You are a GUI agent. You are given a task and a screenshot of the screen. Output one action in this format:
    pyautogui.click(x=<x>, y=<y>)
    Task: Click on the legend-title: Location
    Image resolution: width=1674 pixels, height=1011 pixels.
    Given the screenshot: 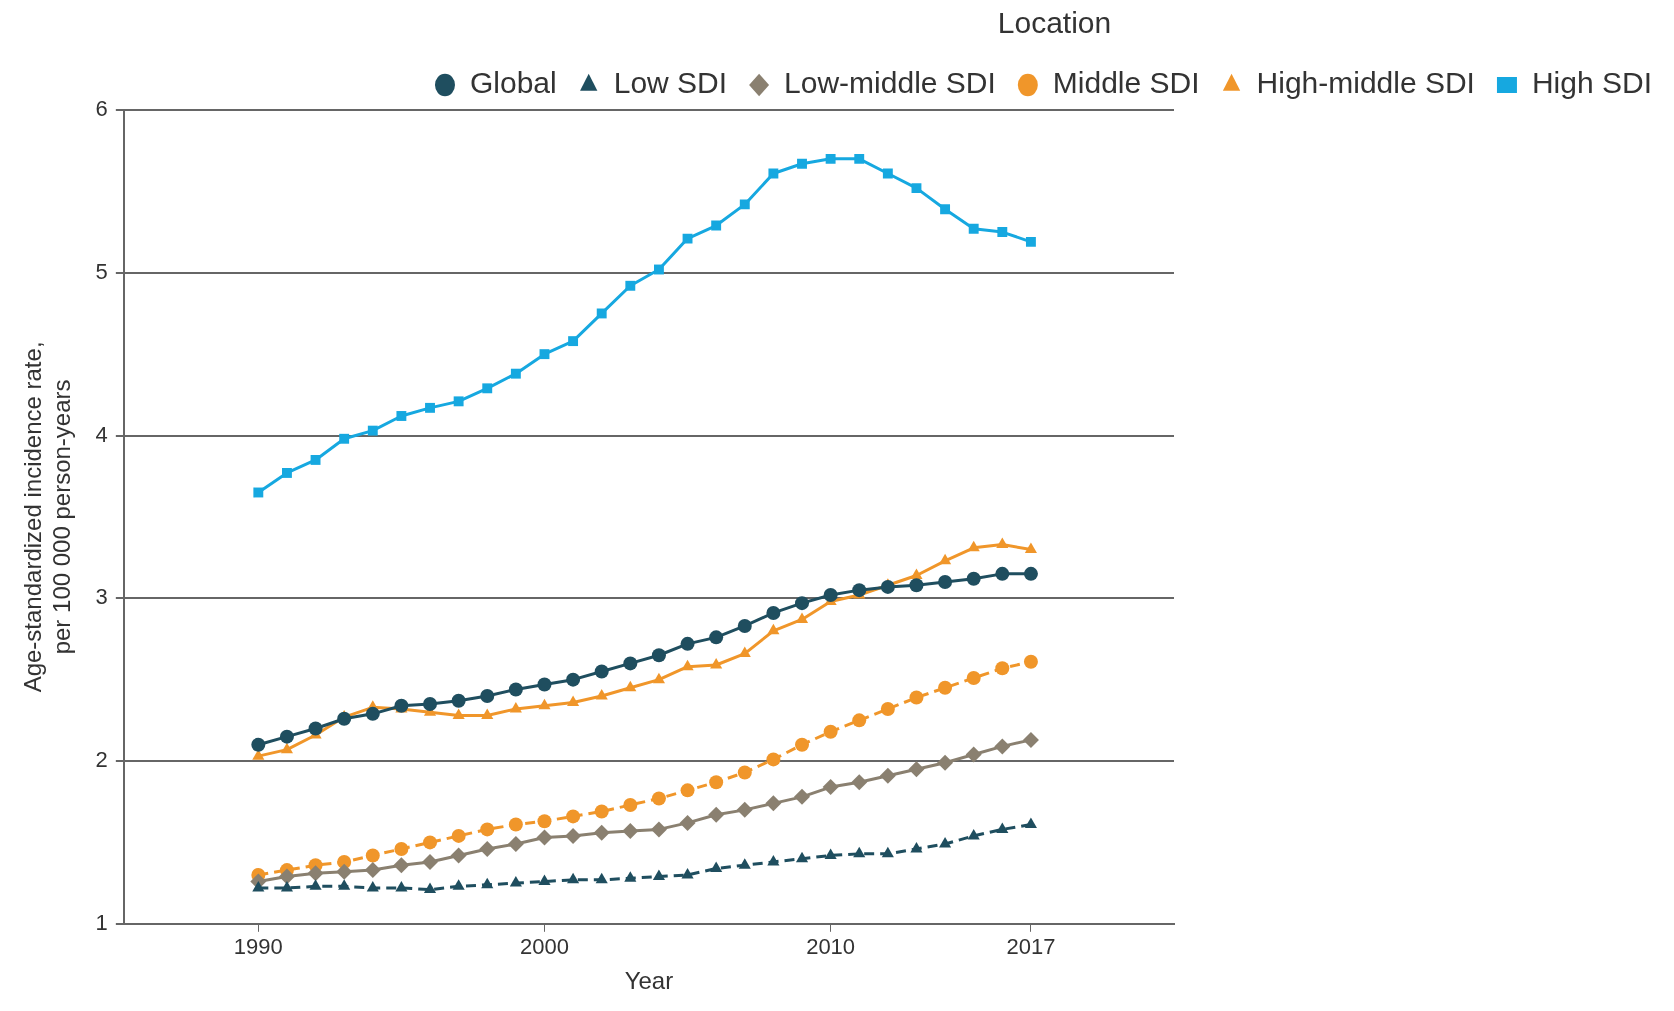 What is the action you would take?
    pyautogui.click(x=1054, y=23)
    